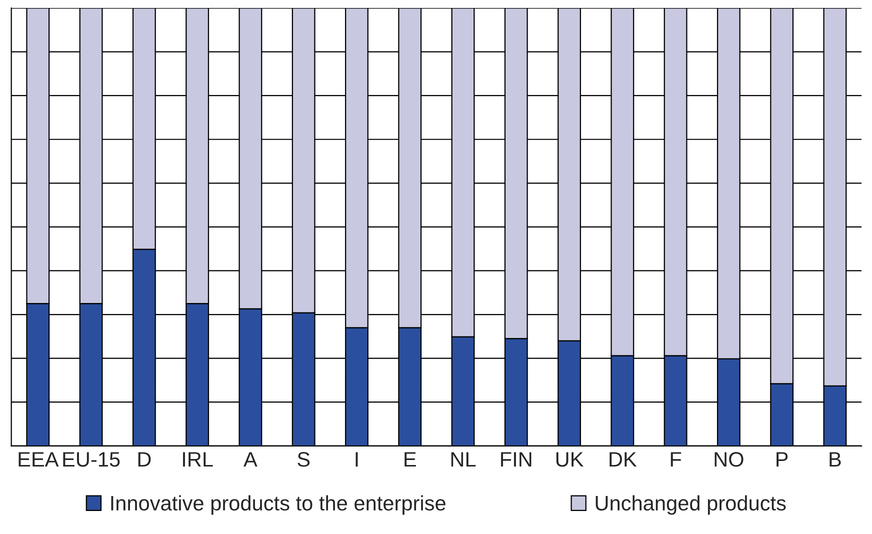 This screenshot has width=872, height=534. I want to click on legend-label: Innovative products to the enterprise, so click(278, 505).